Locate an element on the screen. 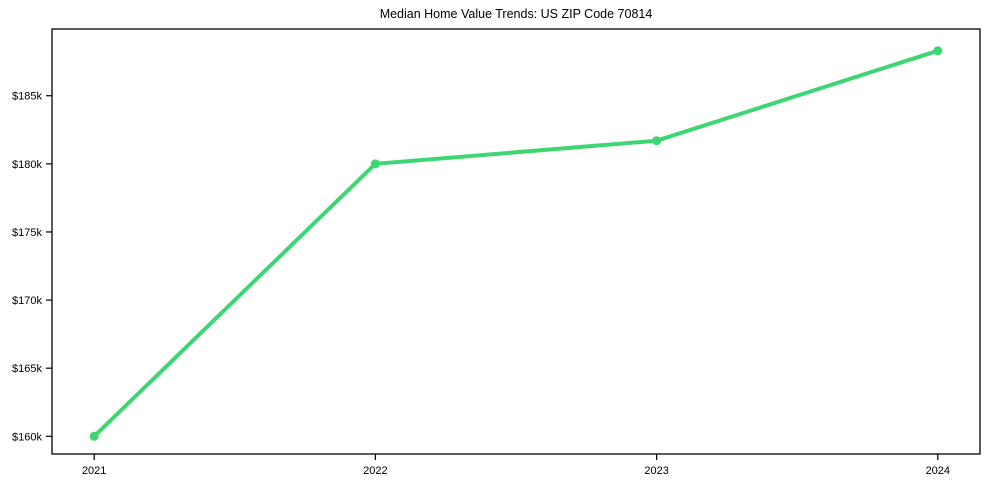 The height and width of the screenshot is (490, 990). x-tick-label: 2022 is located at coordinates (375, 471).